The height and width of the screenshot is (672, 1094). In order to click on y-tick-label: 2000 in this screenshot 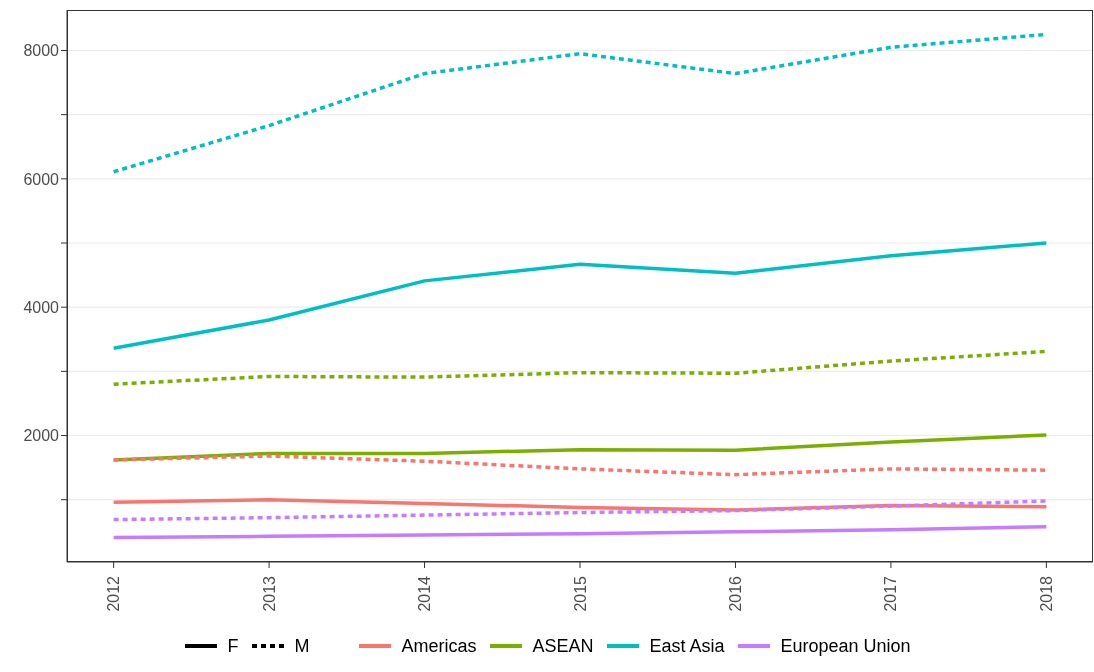, I will do `click(41, 436)`.